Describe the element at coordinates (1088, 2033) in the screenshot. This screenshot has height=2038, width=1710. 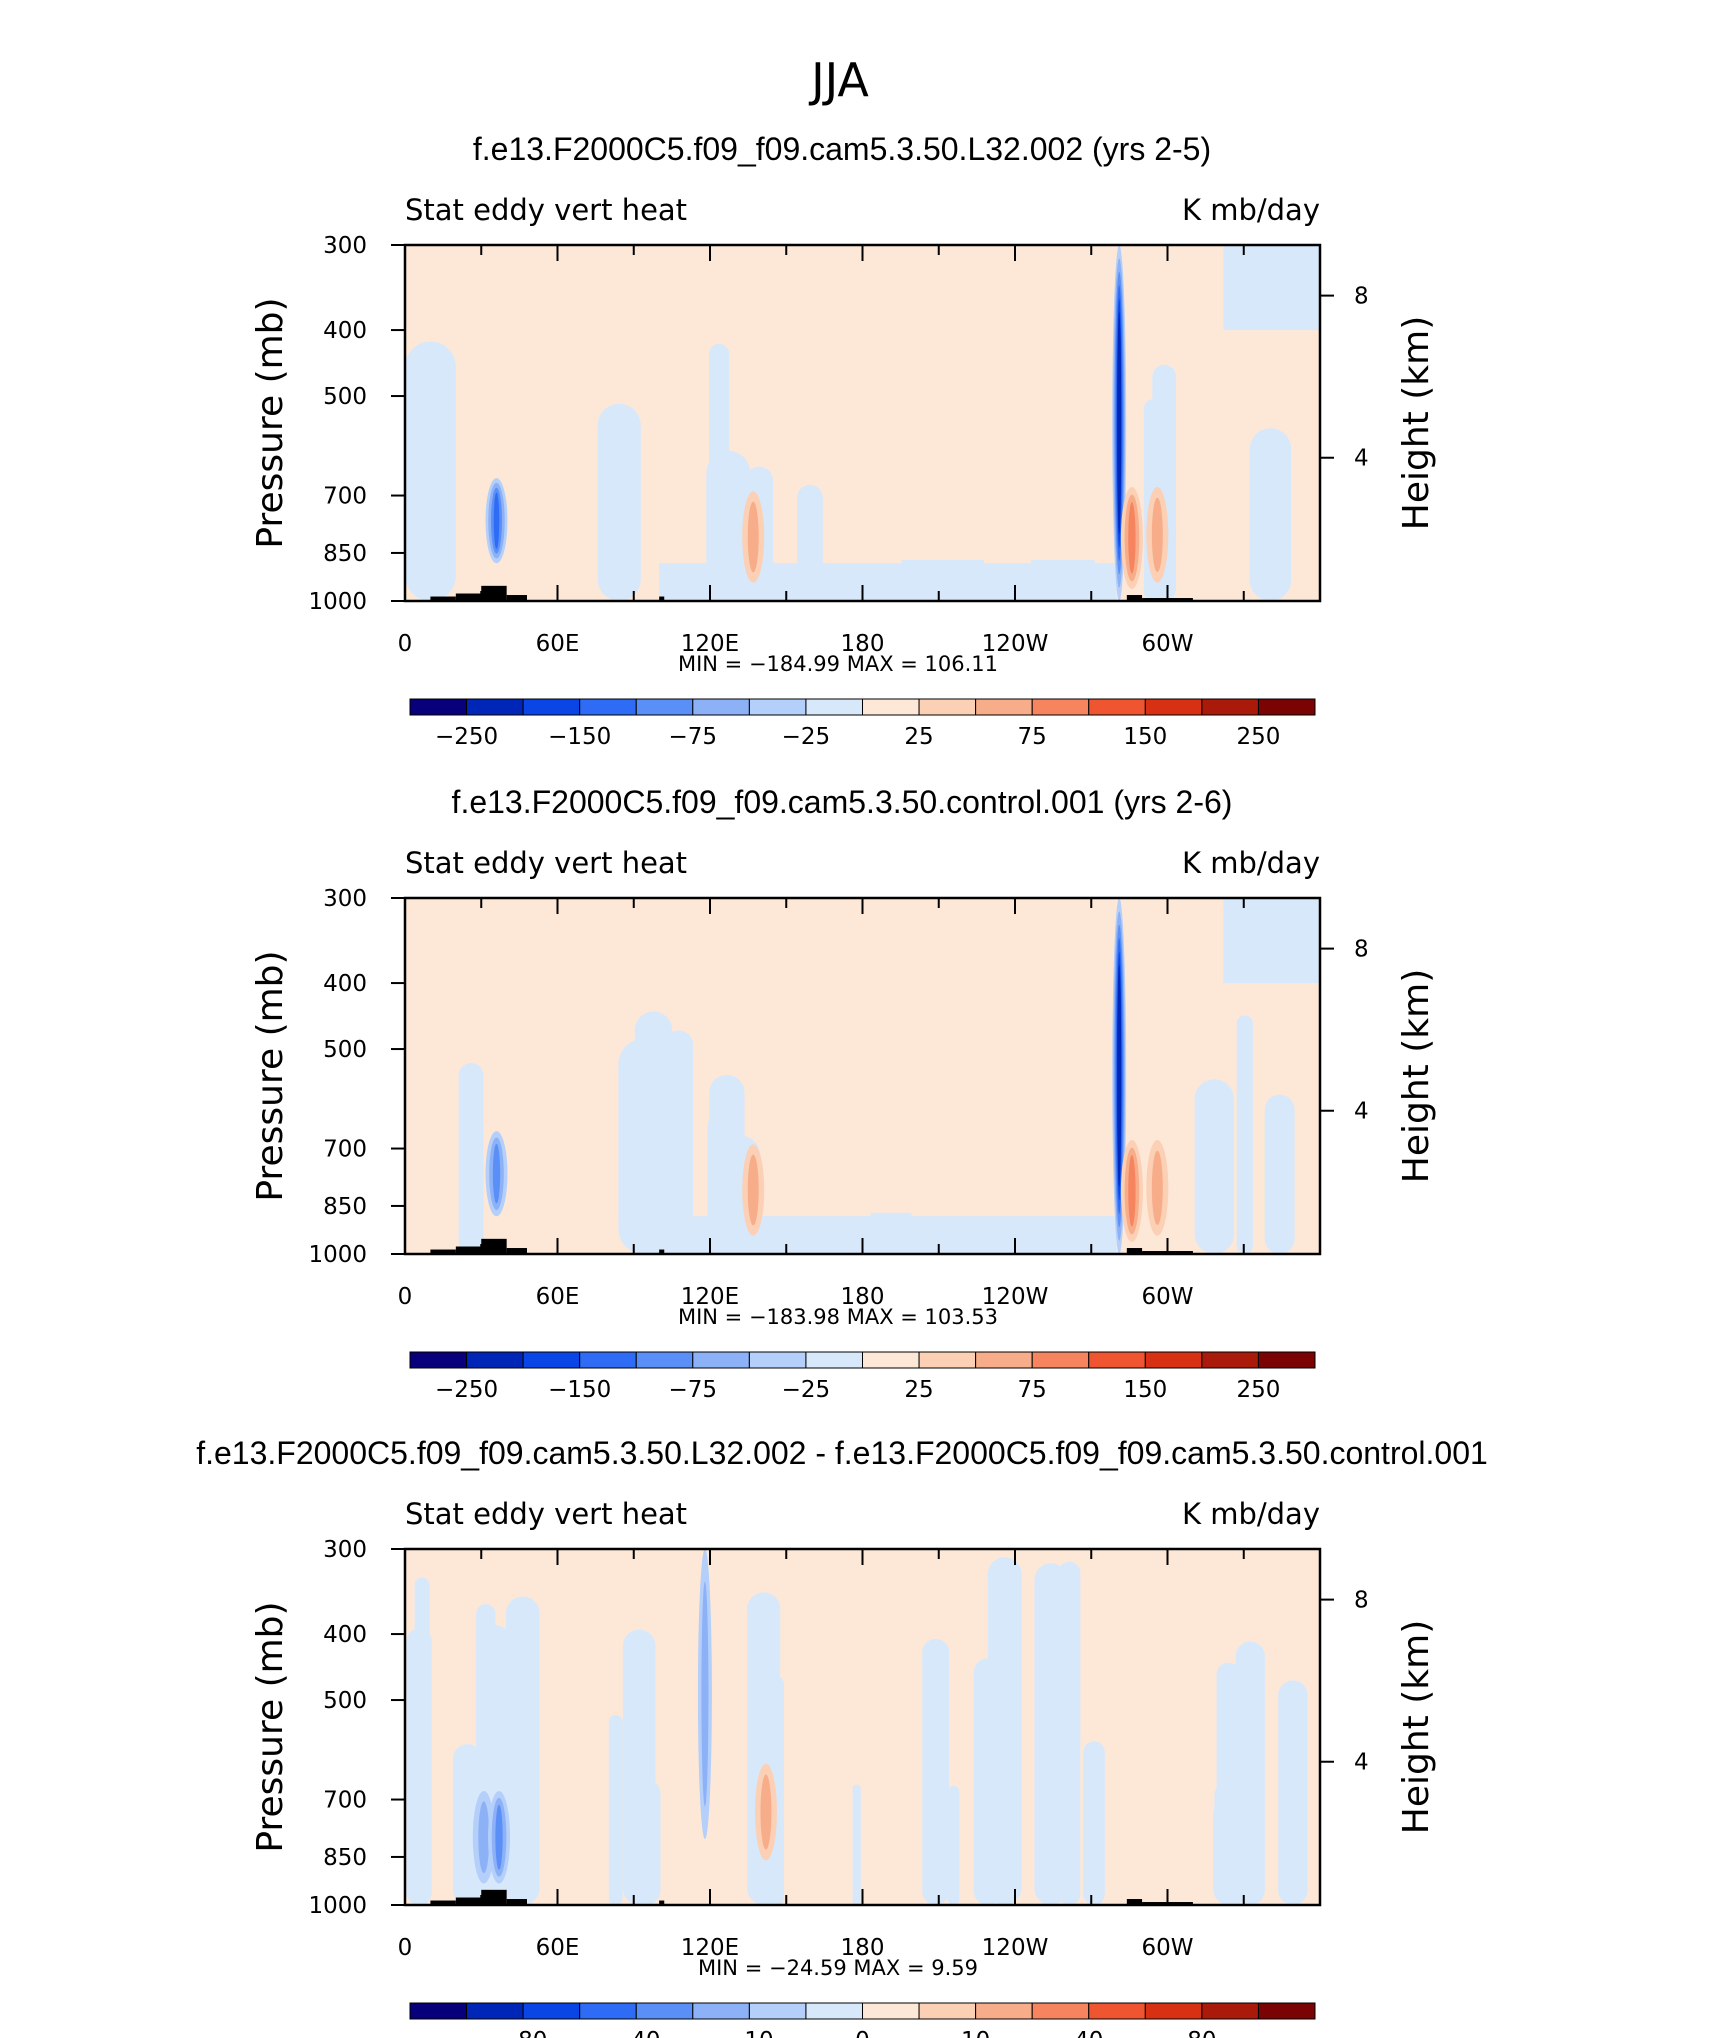
I see `colorbar-label: 40` at that location.